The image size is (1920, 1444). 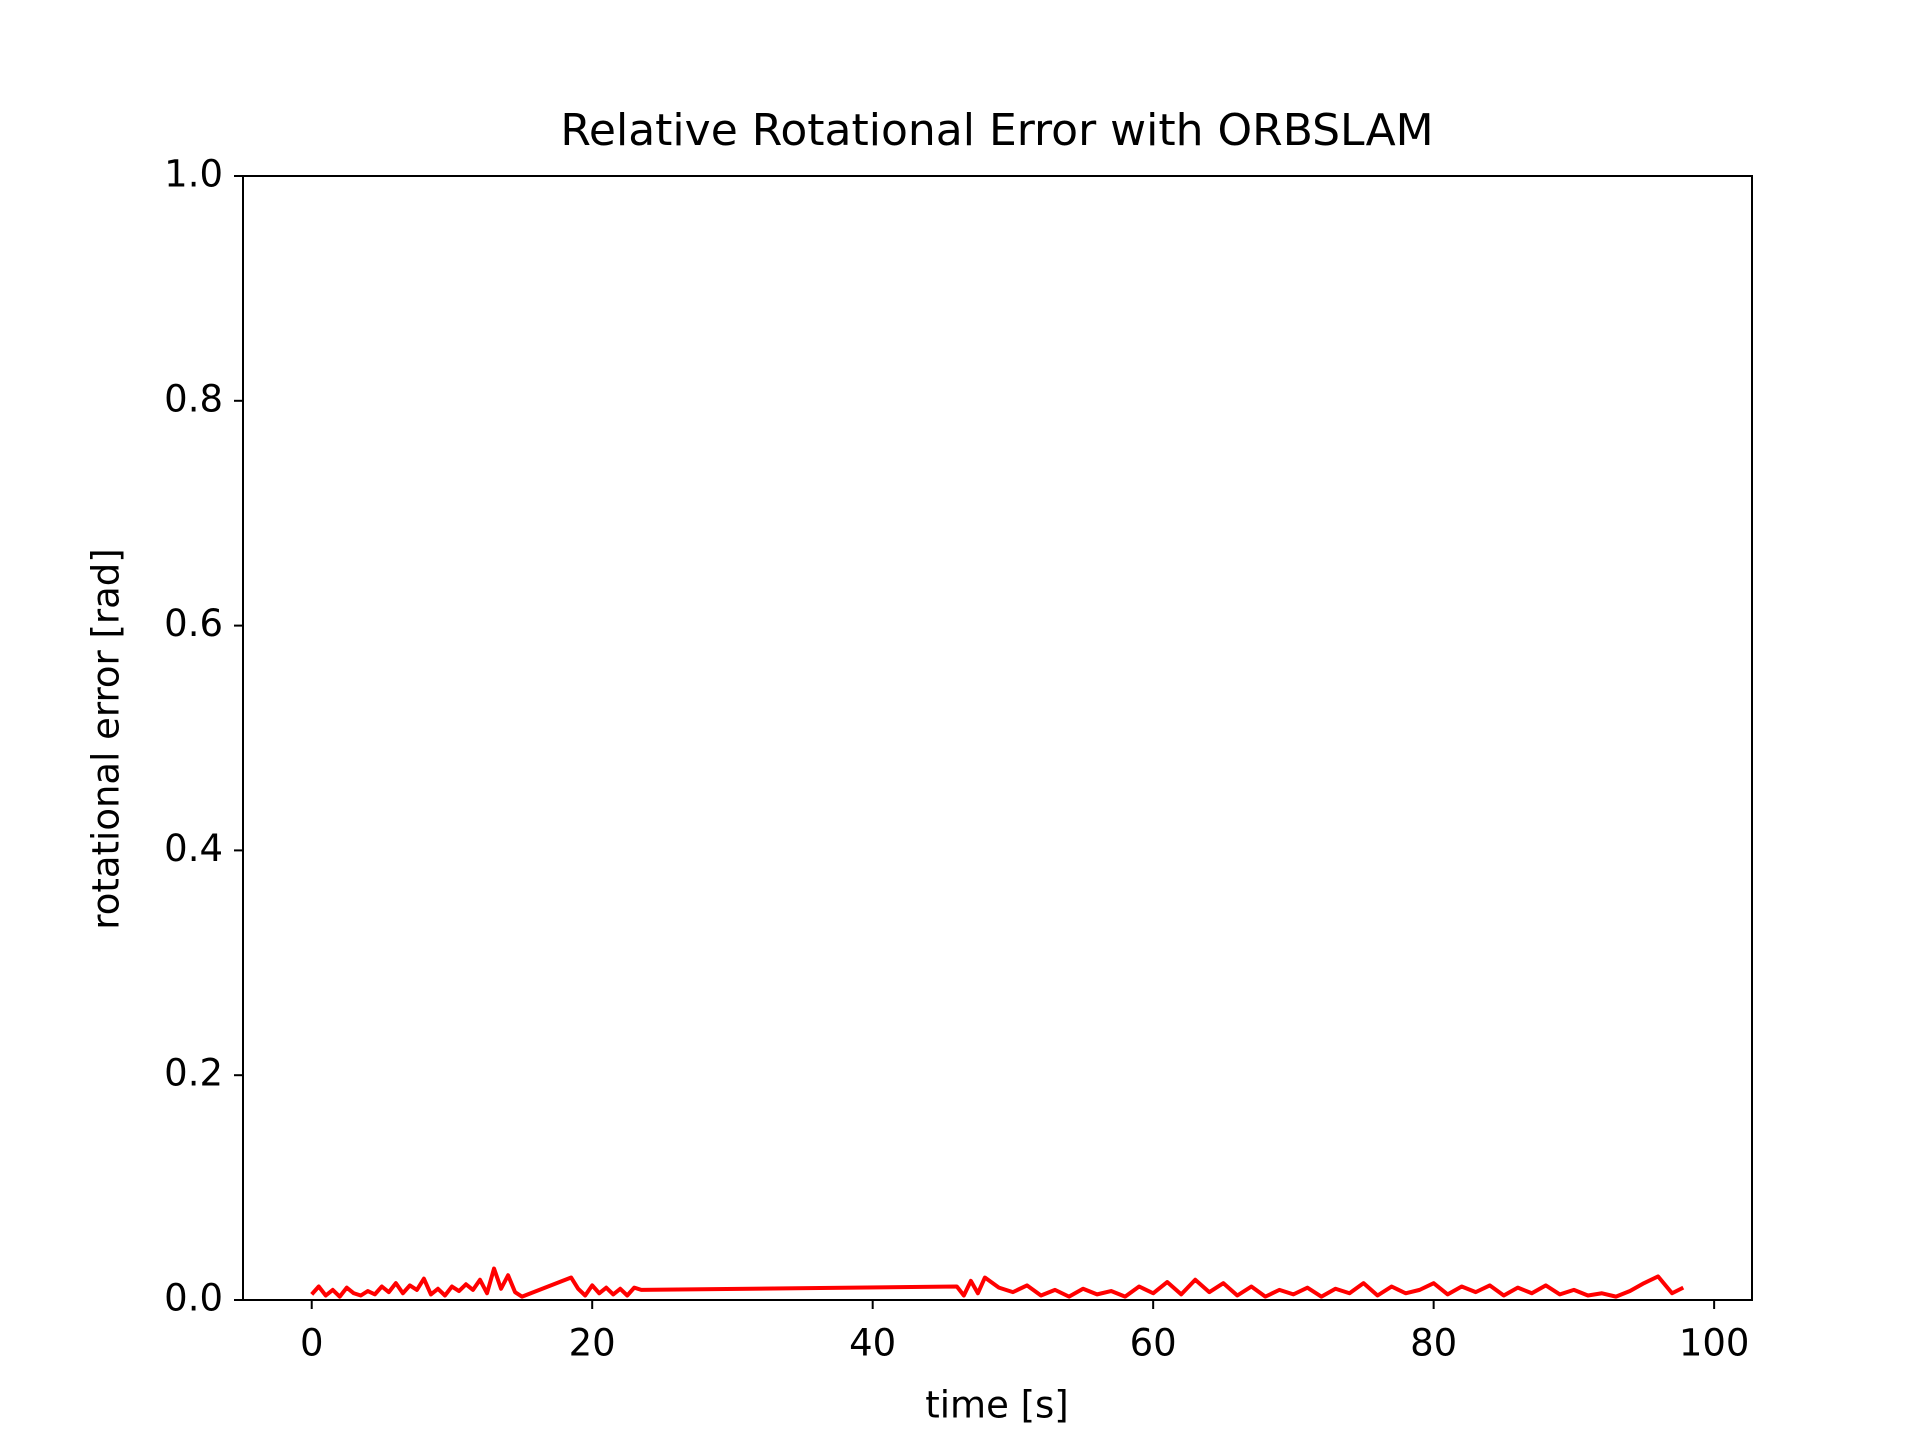 What do you see at coordinates (193, 623) in the screenshot?
I see `y-tick-label: 0.6` at bounding box center [193, 623].